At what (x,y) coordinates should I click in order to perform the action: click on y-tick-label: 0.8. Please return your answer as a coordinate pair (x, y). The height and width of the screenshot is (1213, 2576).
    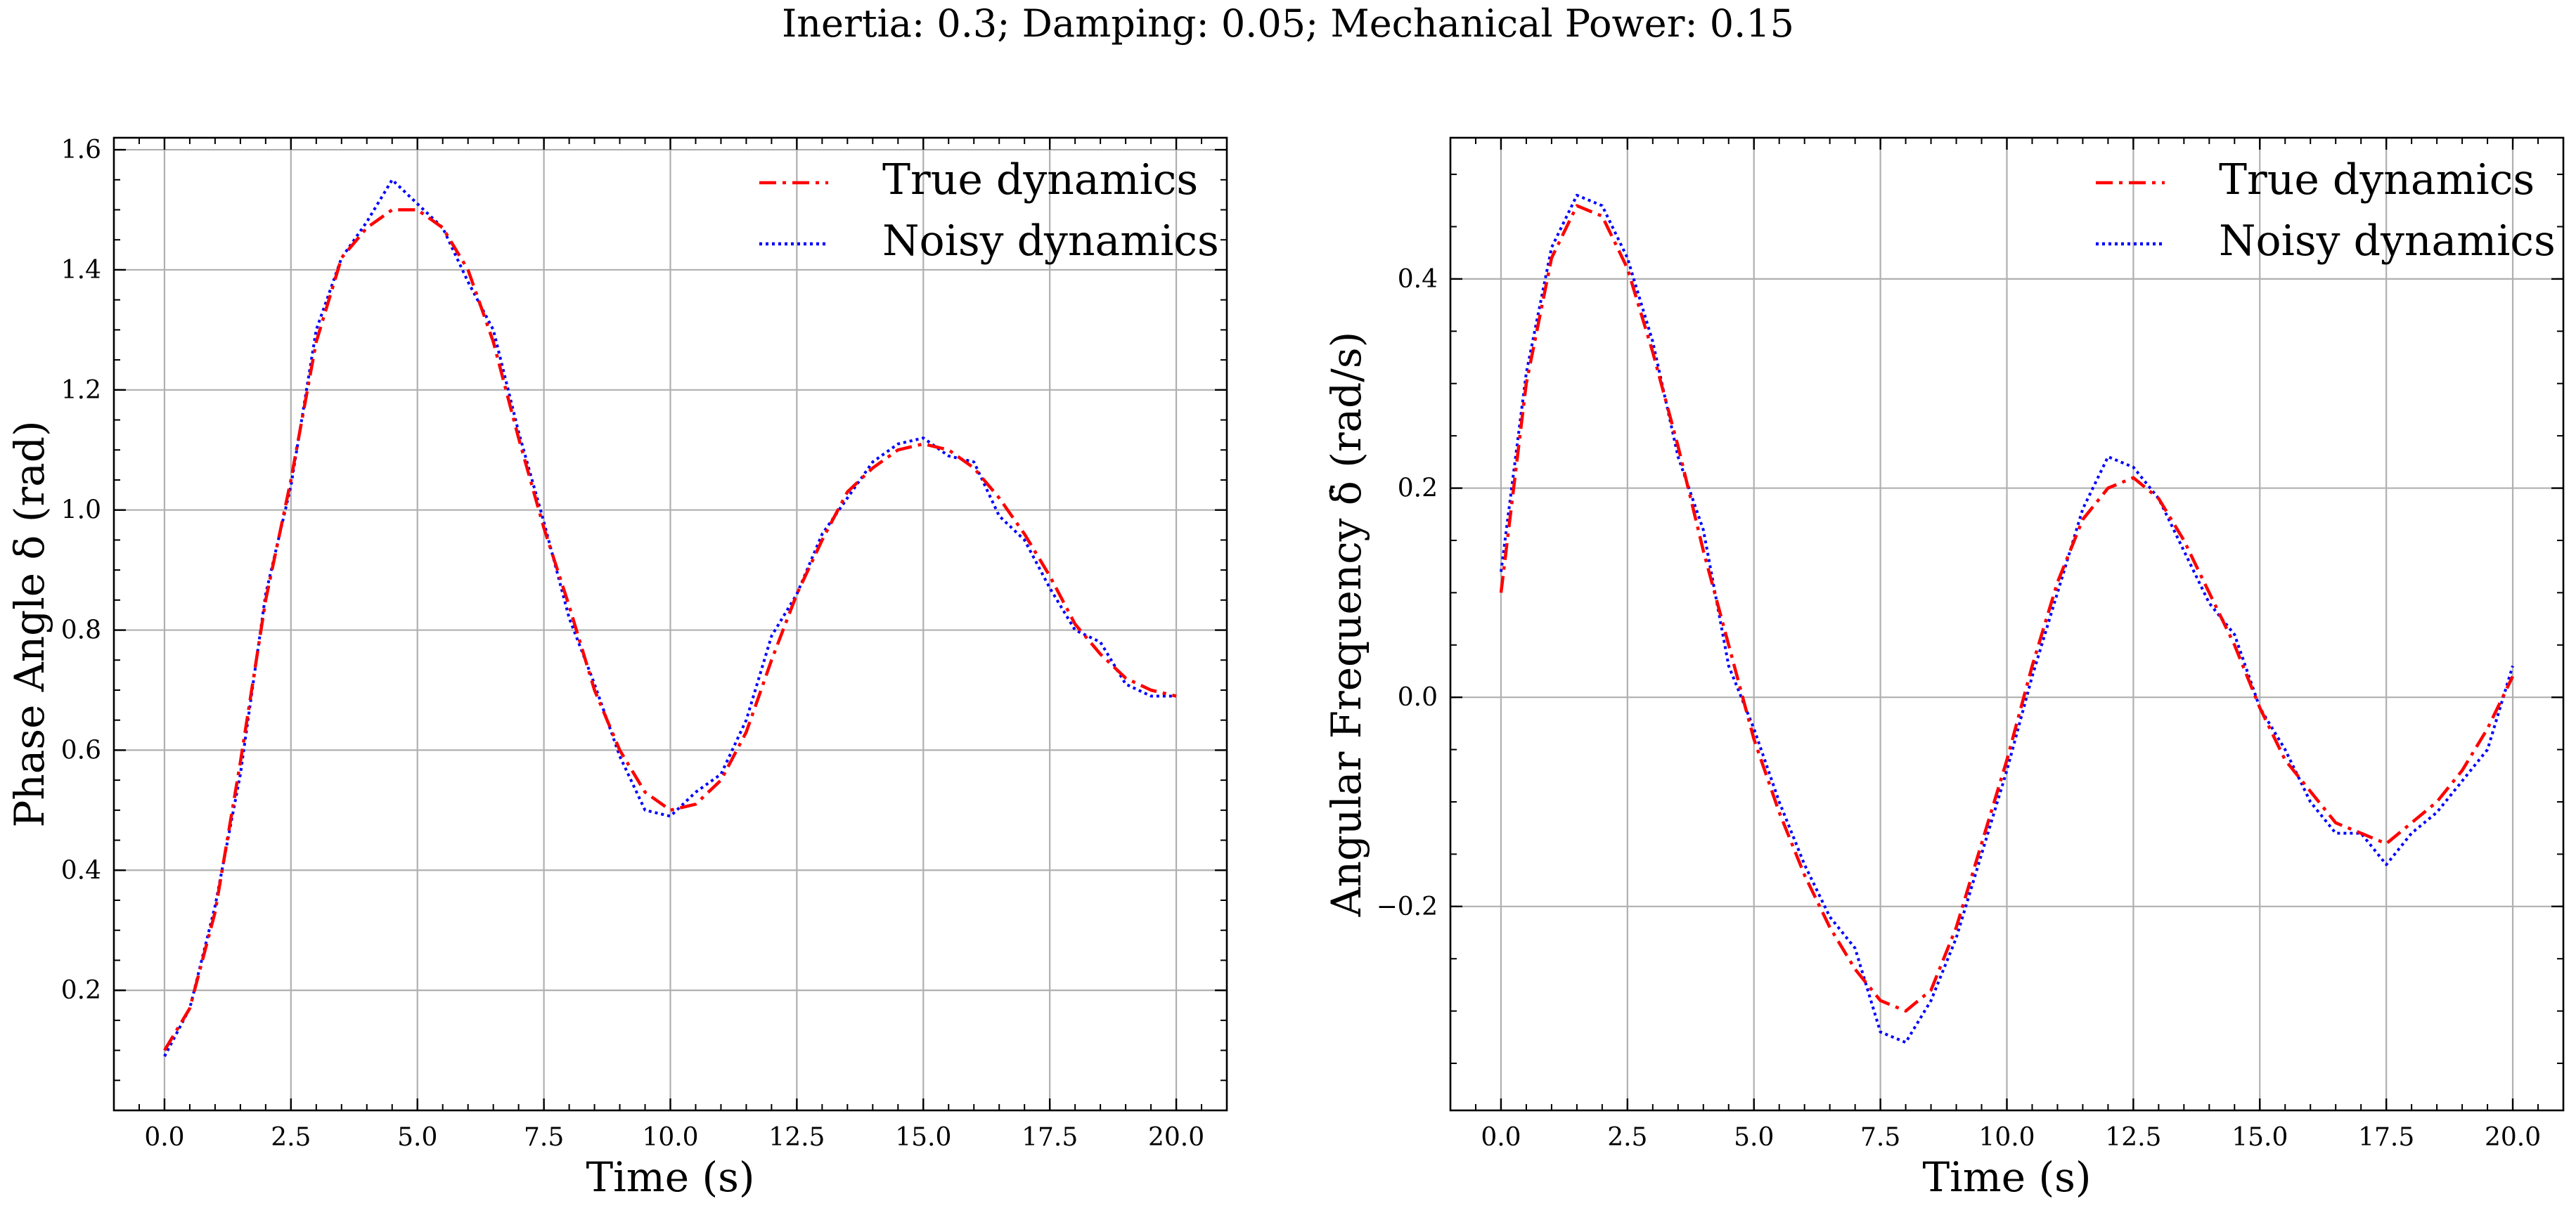
    Looking at the image, I should click on (81, 630).